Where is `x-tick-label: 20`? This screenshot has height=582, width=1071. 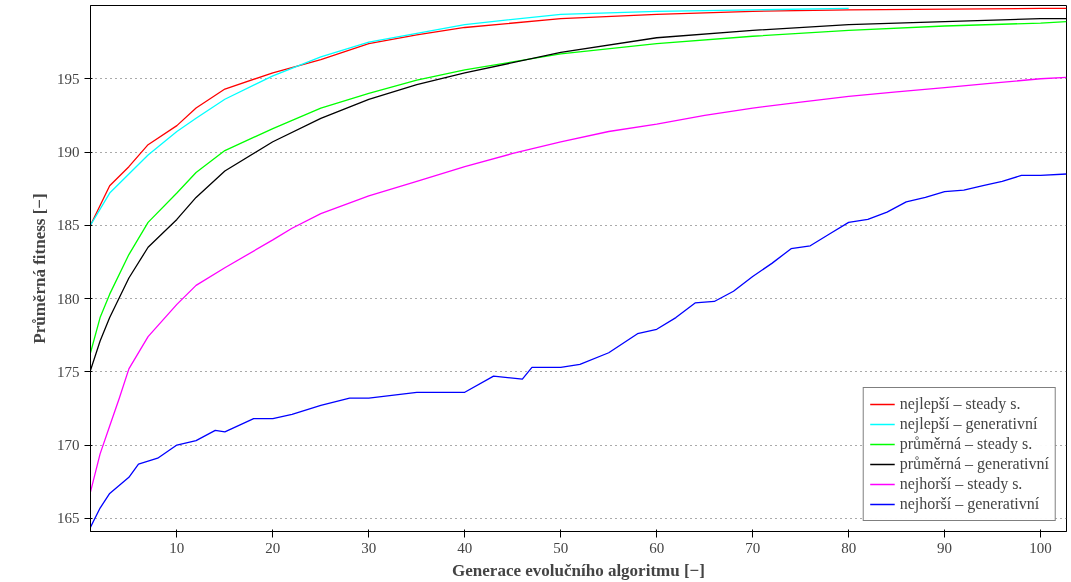 x-tick-label: 20 is located at coordinates (273, 547).